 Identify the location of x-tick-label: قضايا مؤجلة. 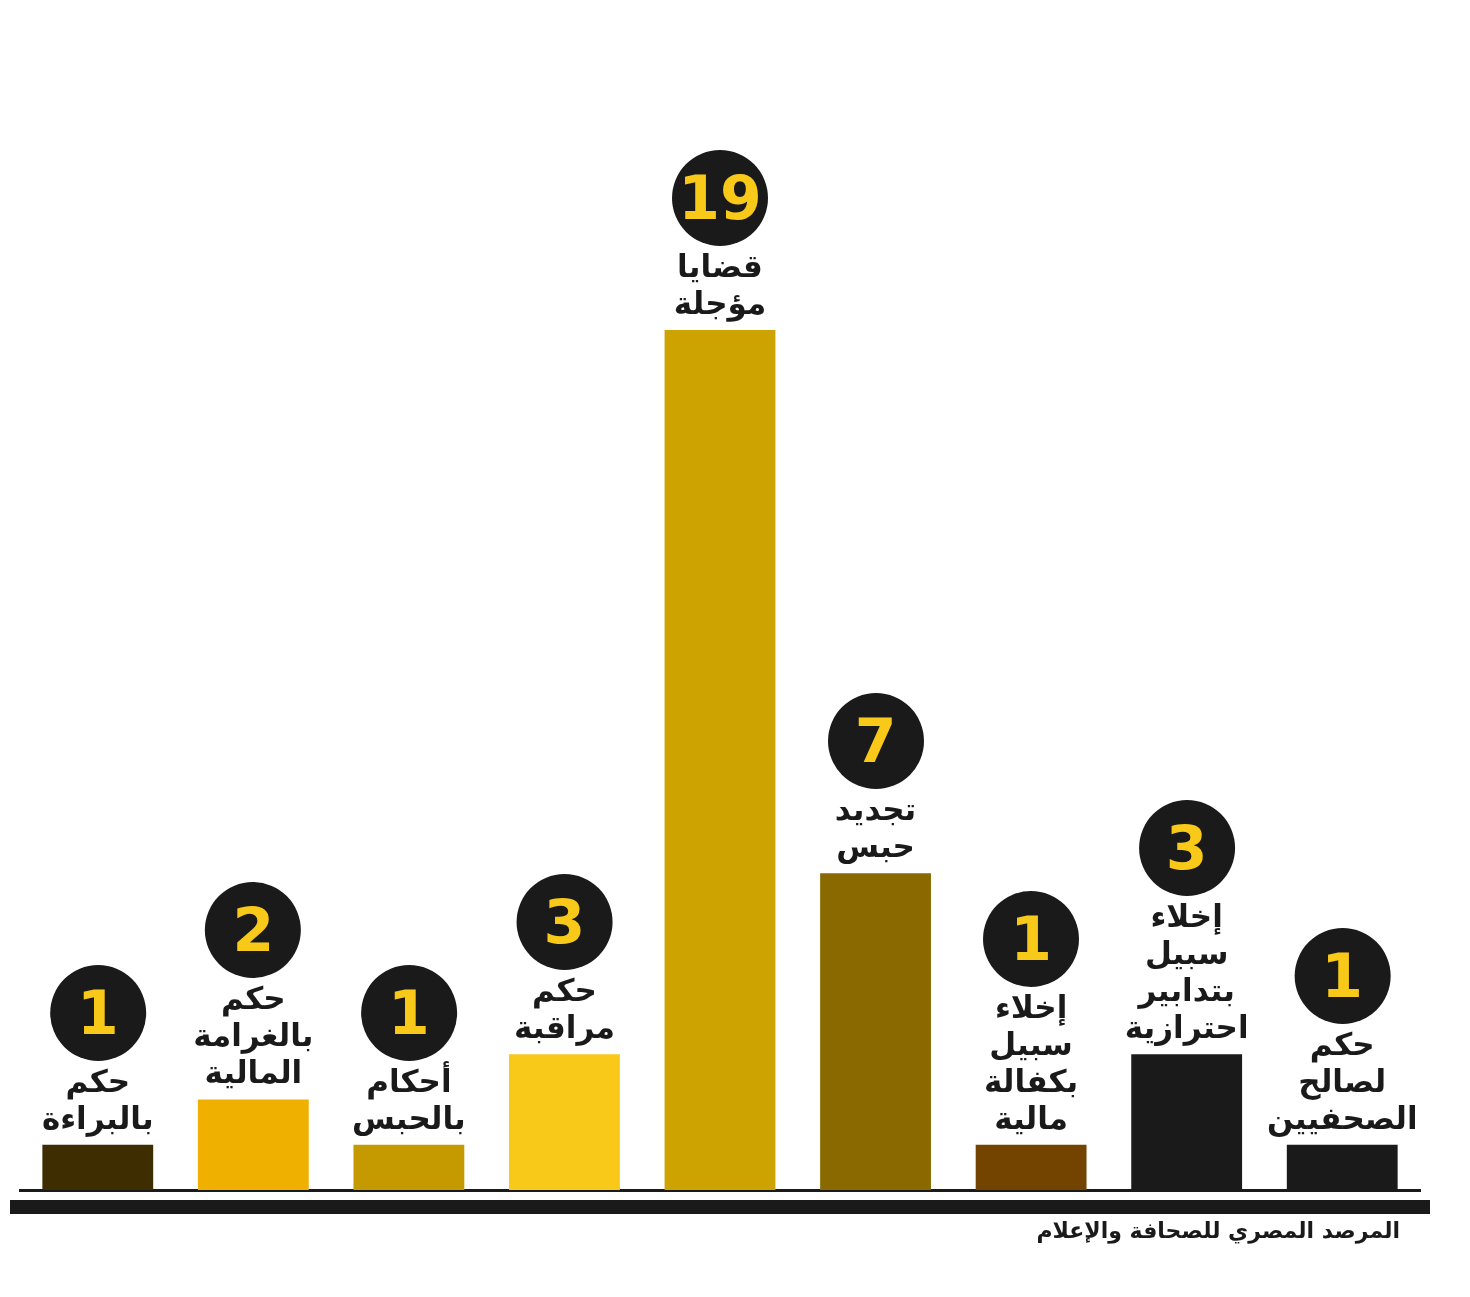
(720, 285).